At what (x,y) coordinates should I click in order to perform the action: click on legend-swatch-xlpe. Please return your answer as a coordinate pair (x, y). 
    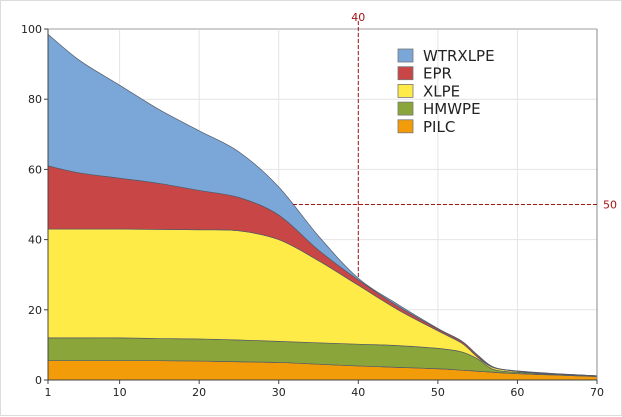
    Looking at the image, I should click on (405, 91).